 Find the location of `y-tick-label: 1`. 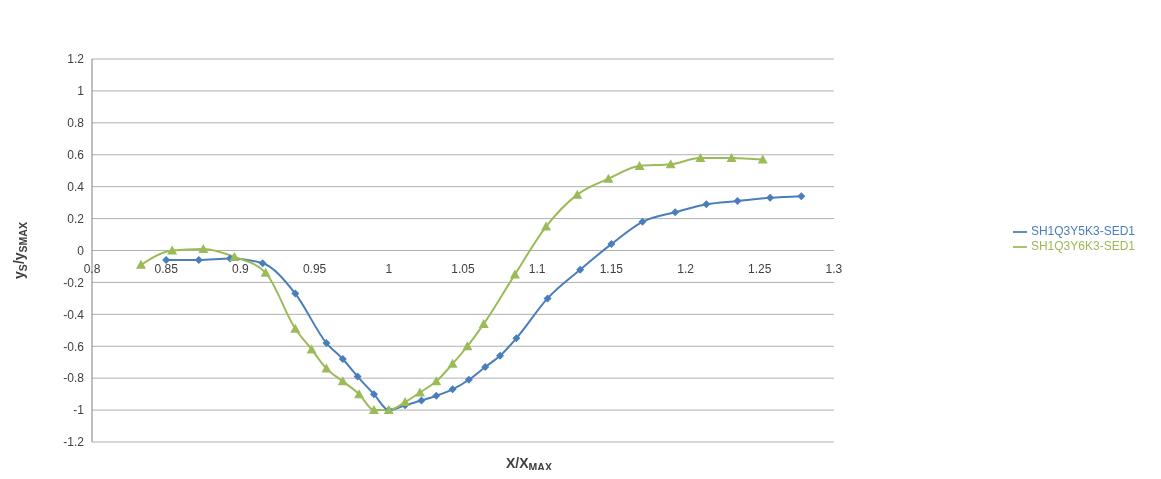

y-tick-label: 1 is located at coordinates (81, 91).